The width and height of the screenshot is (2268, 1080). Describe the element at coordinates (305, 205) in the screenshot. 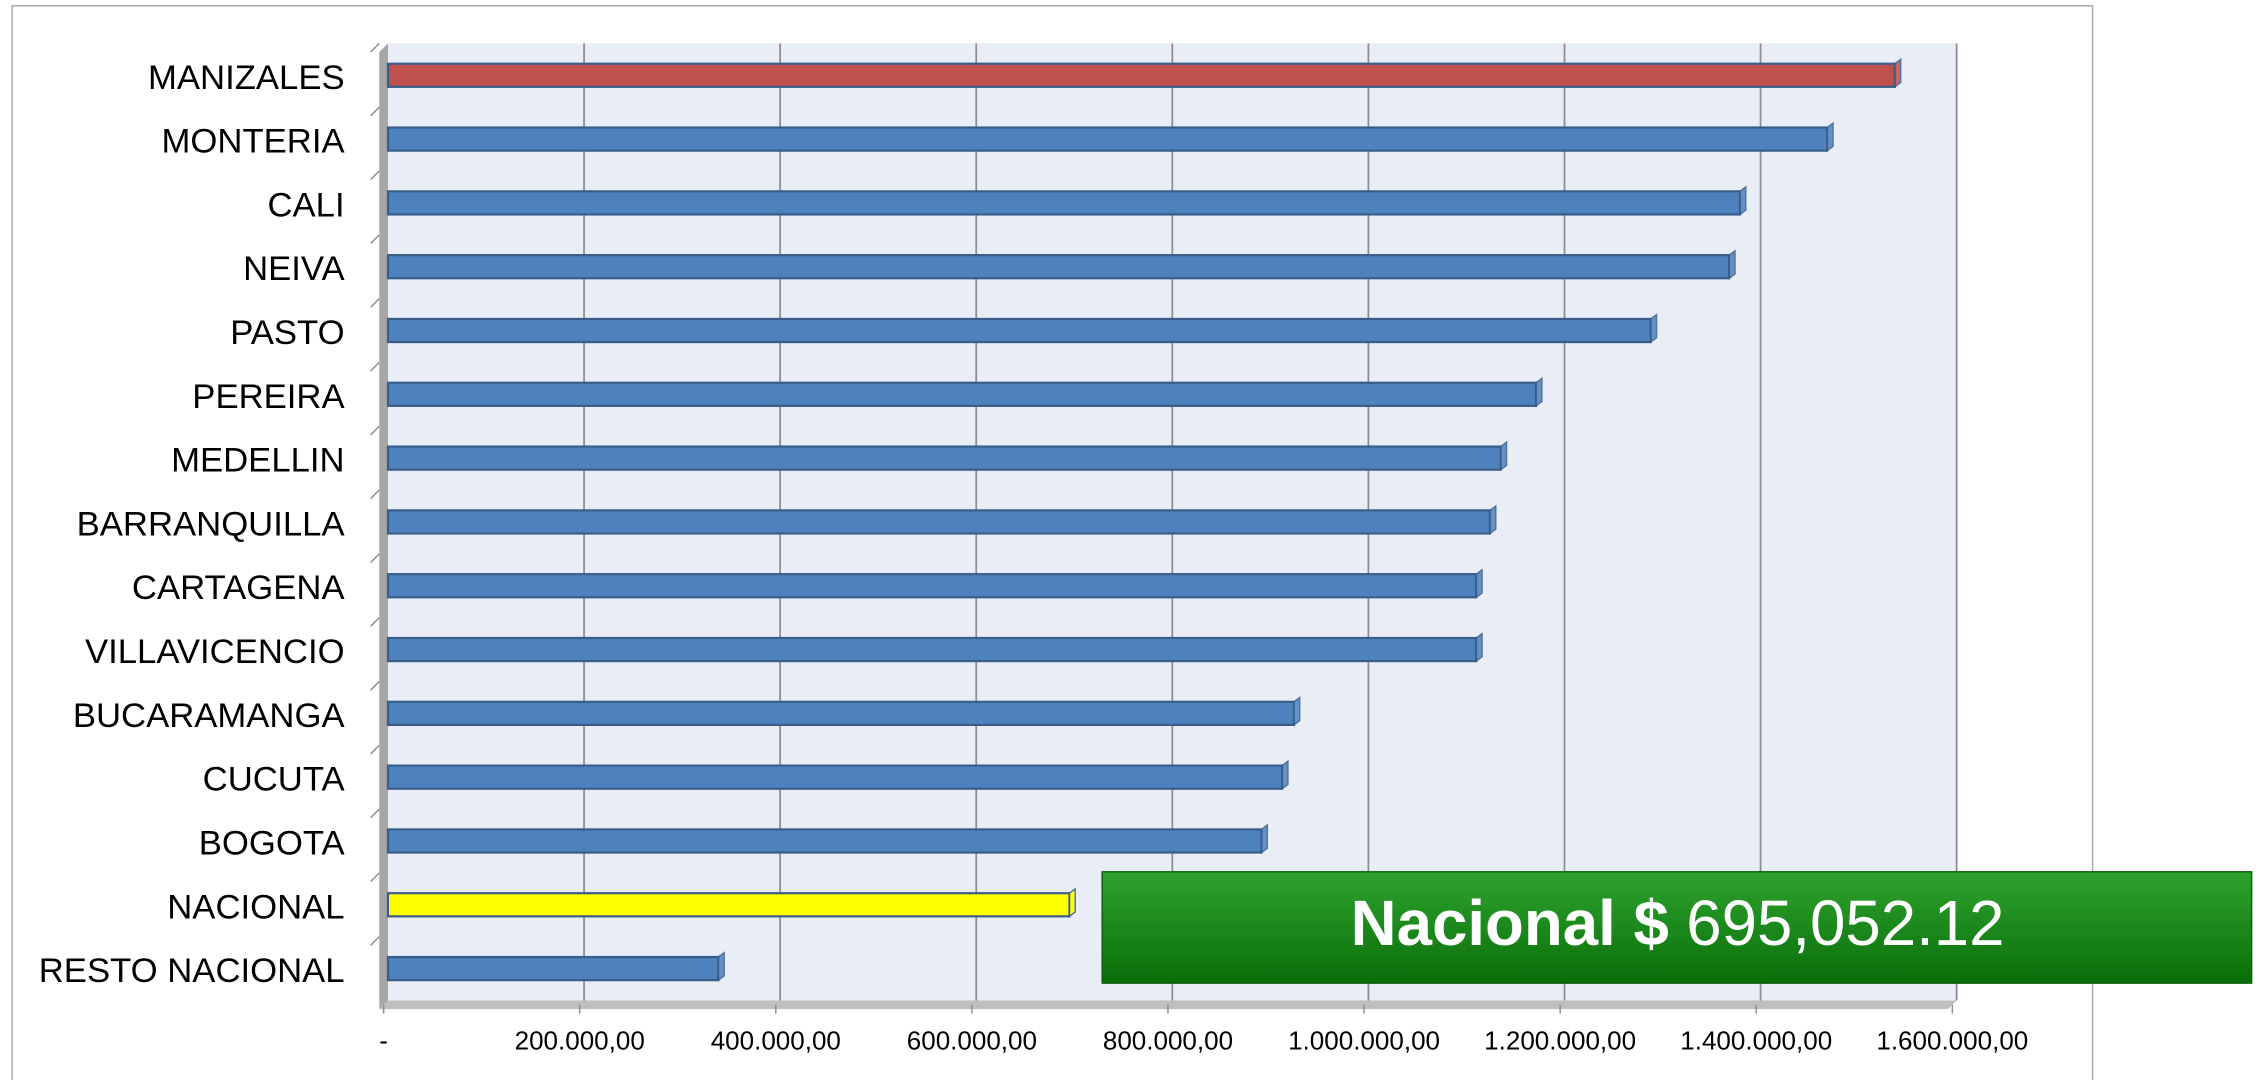

I see `y-tick-label: CALI` at that location.